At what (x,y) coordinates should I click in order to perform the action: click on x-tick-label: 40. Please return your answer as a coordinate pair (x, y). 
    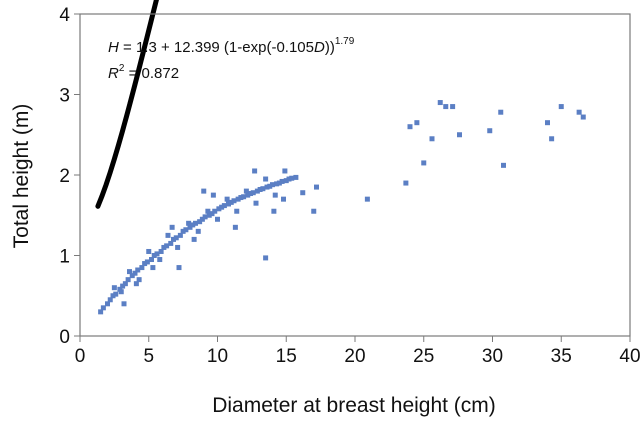
    Looking at the image, I should click on (629, 356).